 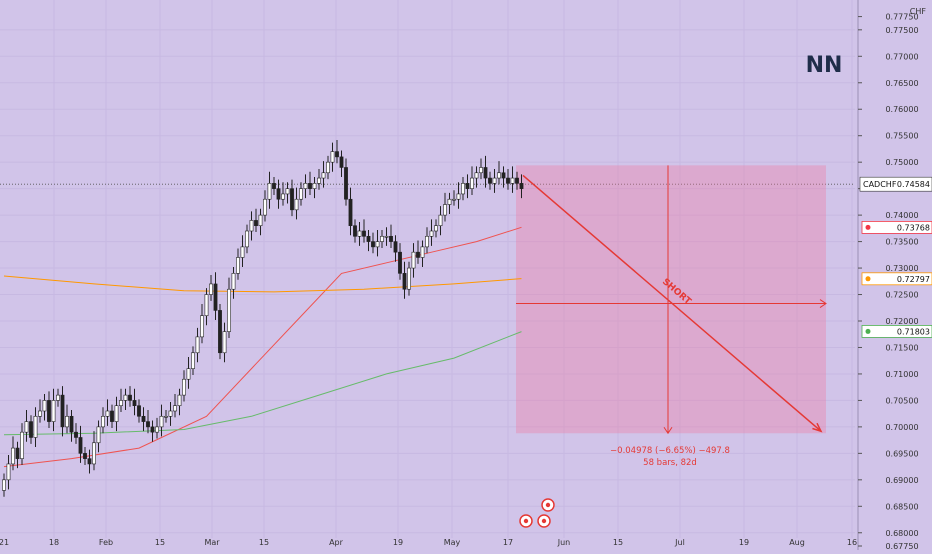 What do you see at coordinates (895, 184) in the screenshot?
I see `price-label-box` at bounding box center [895, 184].